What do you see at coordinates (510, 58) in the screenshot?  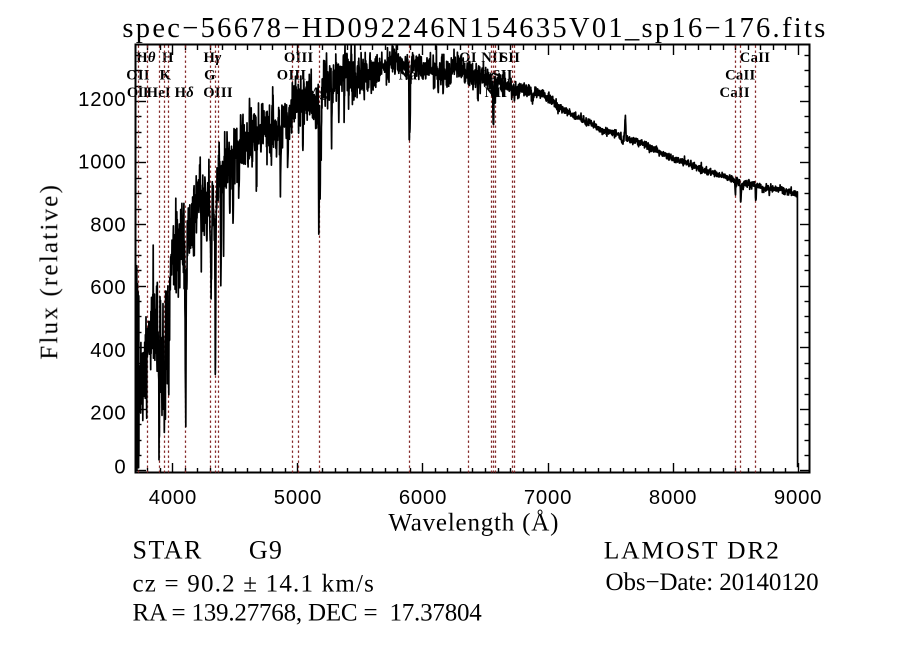 I see `svg-text: SII` at bounding box center [510, 58].